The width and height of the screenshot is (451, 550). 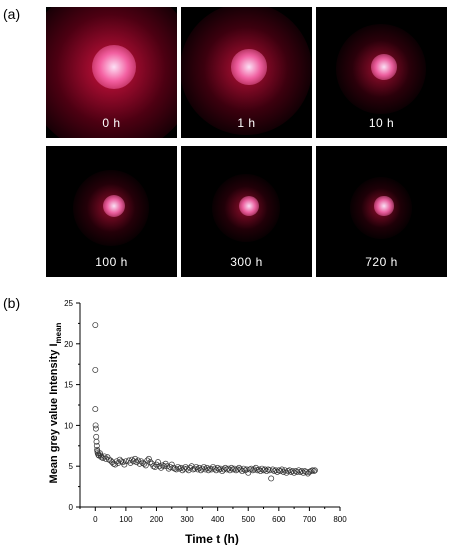 I want to click on image-tile: 100 h, so click(x=111, y=211).